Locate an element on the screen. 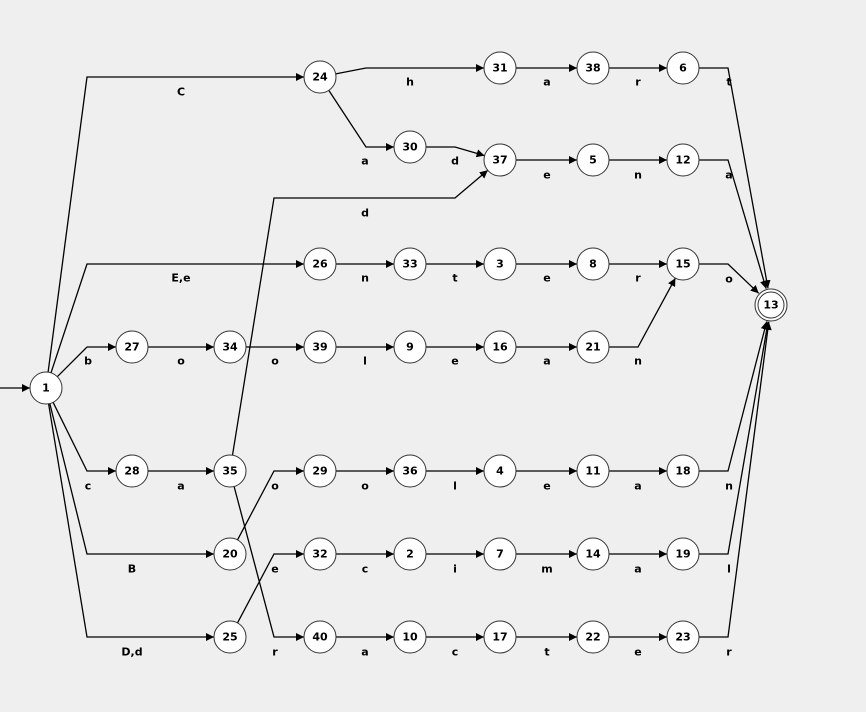 The width and height of the screenshot is (866, 712). transition-label-28-35: a is located at coordinates (180, 486).